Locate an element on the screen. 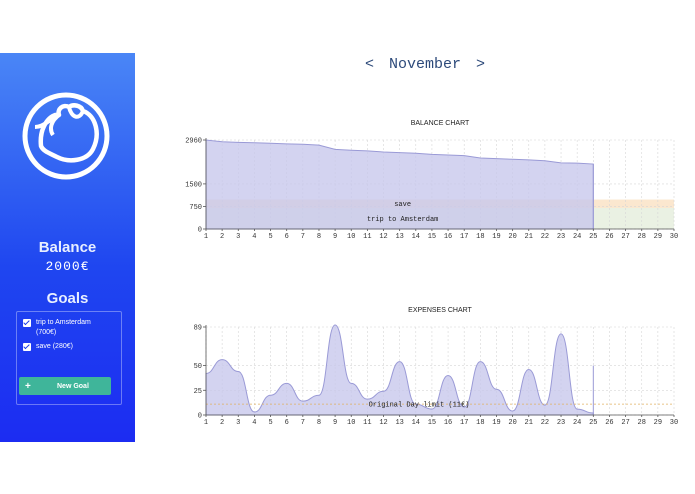 Image resolution: width=695 pixels, height=494 pixels. goal-text: trip to Amsterdam (700€) is located at coordinates (63, 327).